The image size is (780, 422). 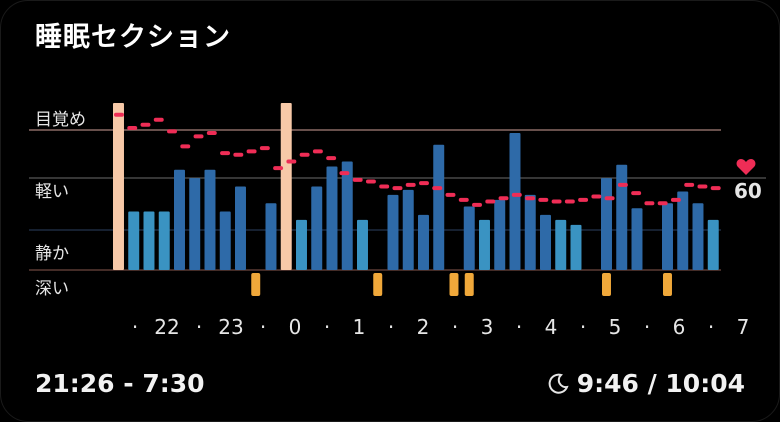 I want to click on sleep-duration: 9:46 / 10:04, so click(x=646, y=383).